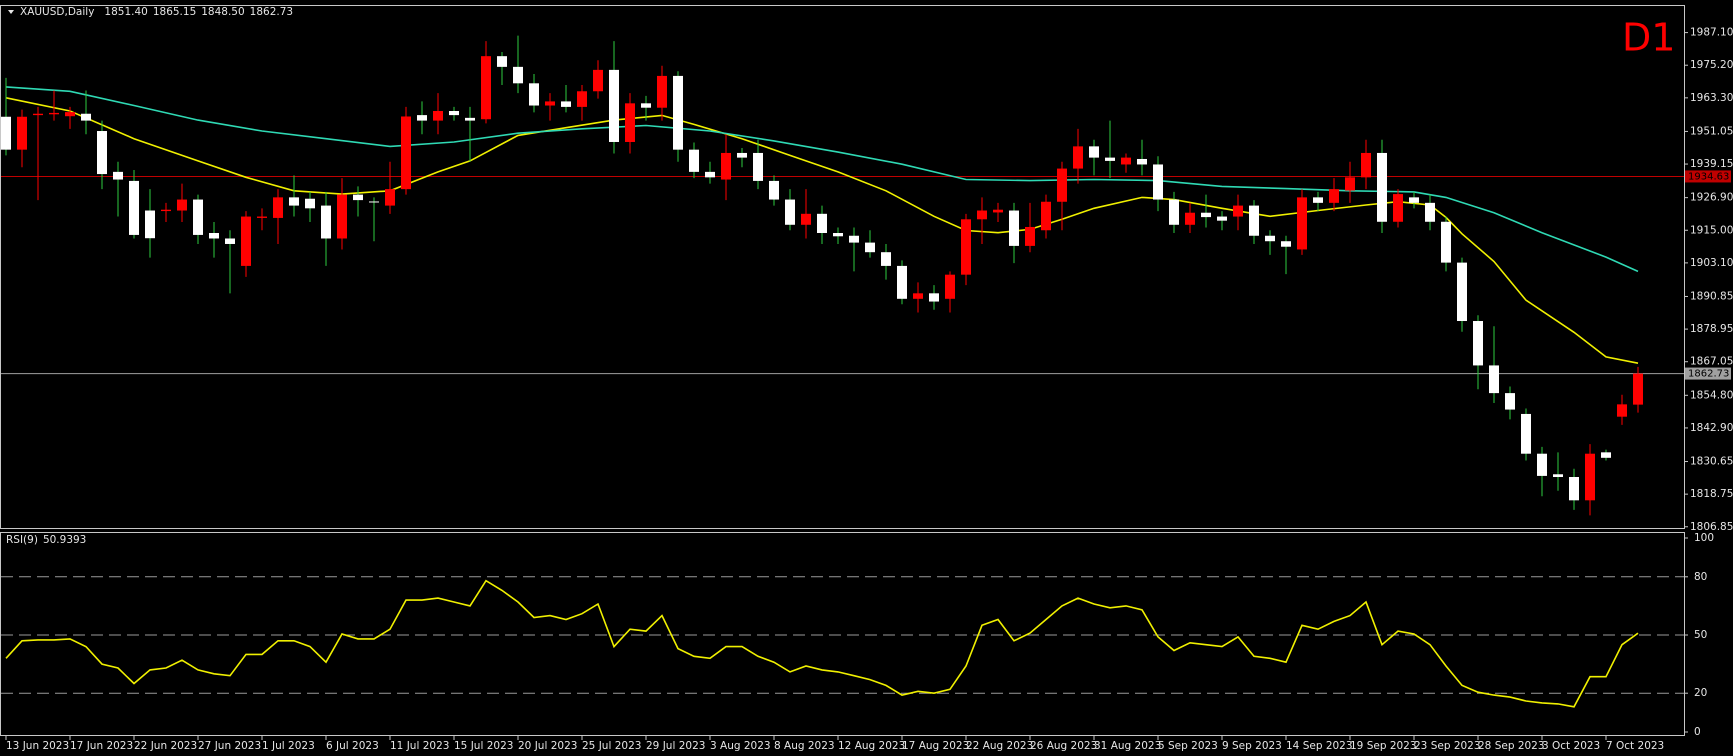  I want to click on x-tick-label: 17 Jun 2023, so click(101, 746).